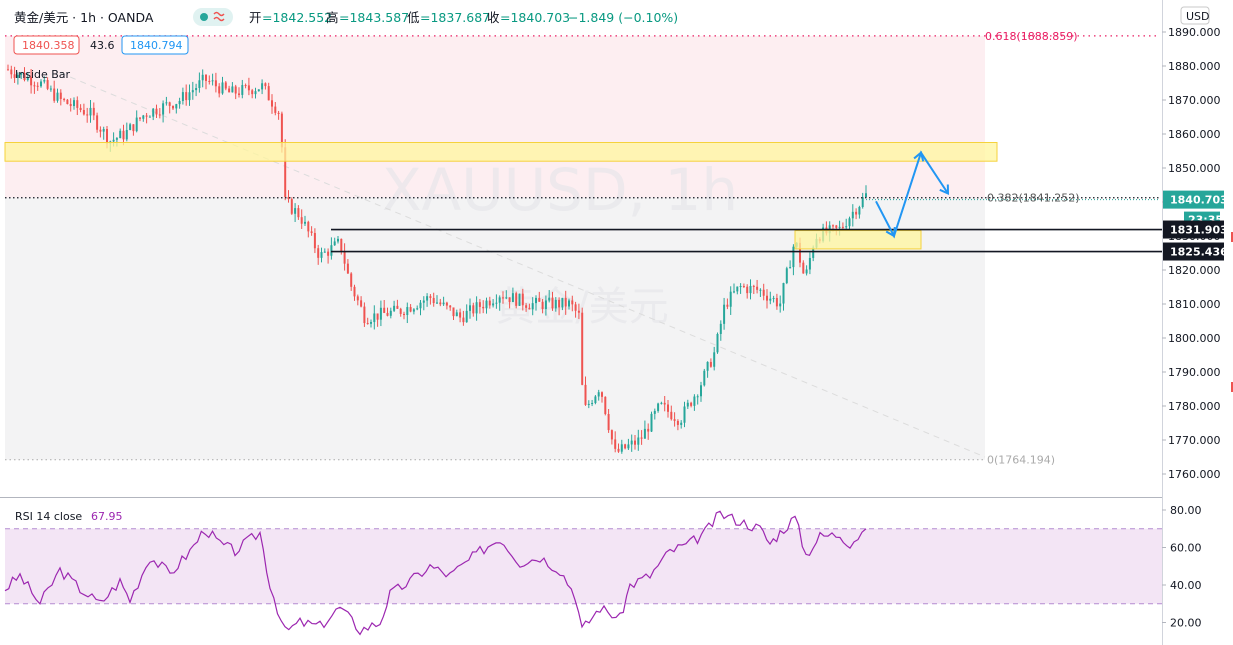 This screenshot has width=1233, height=645. What do you see at coordinates (560, 243) in the screenshot?
I see `watermark: XAUUSD, 1h 黄金/美元` at bounding box center [560, 243].